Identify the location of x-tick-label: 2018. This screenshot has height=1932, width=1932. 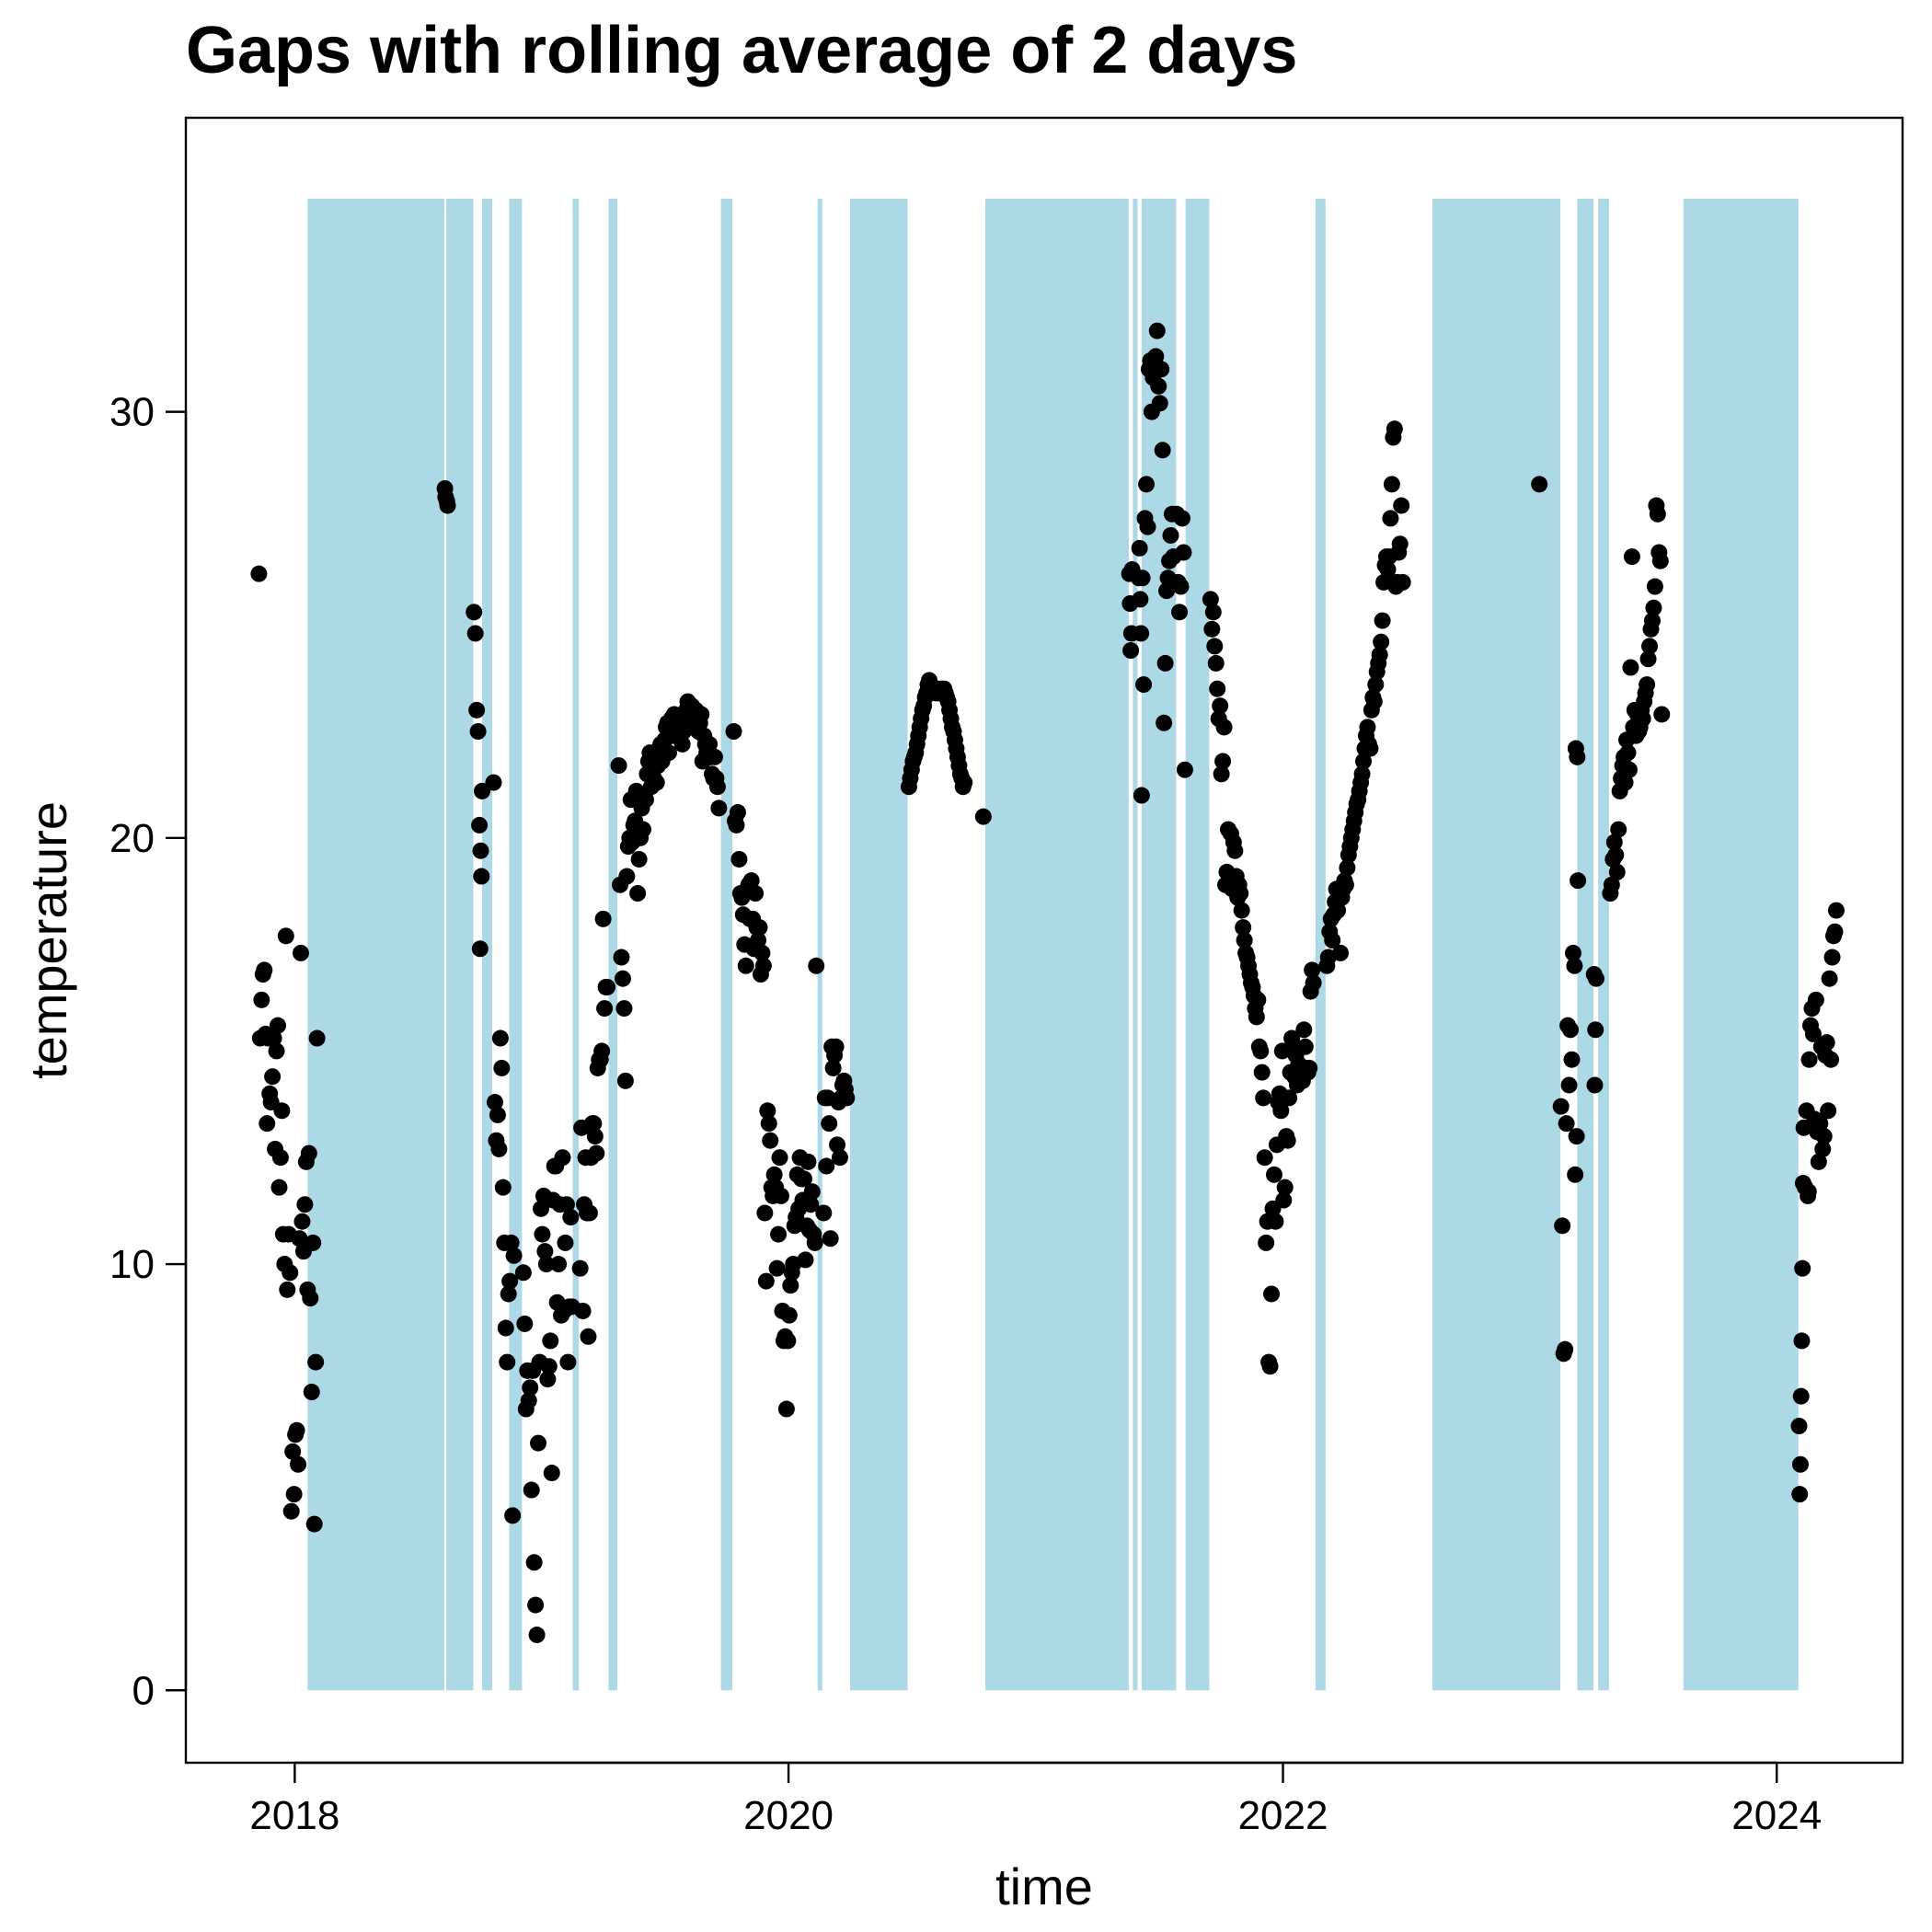
(294, 1815).